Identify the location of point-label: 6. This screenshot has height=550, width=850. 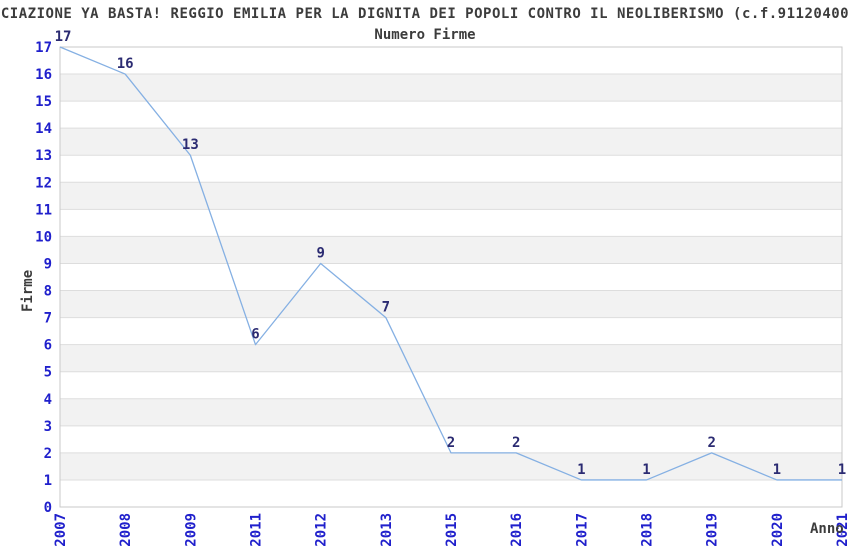
(255, 335).